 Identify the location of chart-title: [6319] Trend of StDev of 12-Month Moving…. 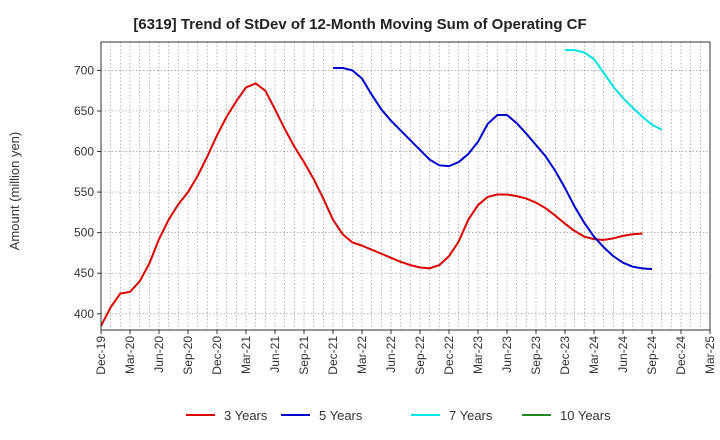
(359, 24).